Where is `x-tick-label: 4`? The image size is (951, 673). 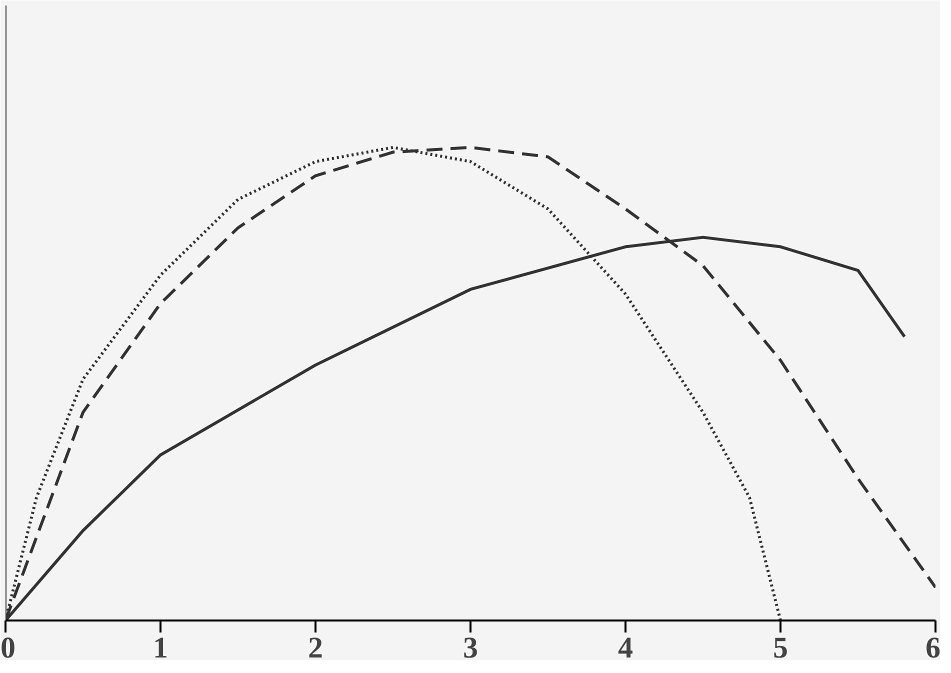
x-tick-label: 4 is located at coordinates (625, 648).